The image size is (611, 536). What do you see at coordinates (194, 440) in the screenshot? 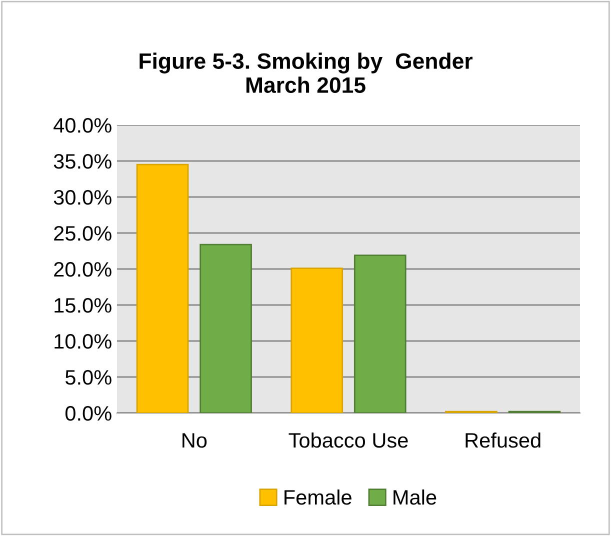
I see `x-tick-label: No` at bounding box center [194, 440].